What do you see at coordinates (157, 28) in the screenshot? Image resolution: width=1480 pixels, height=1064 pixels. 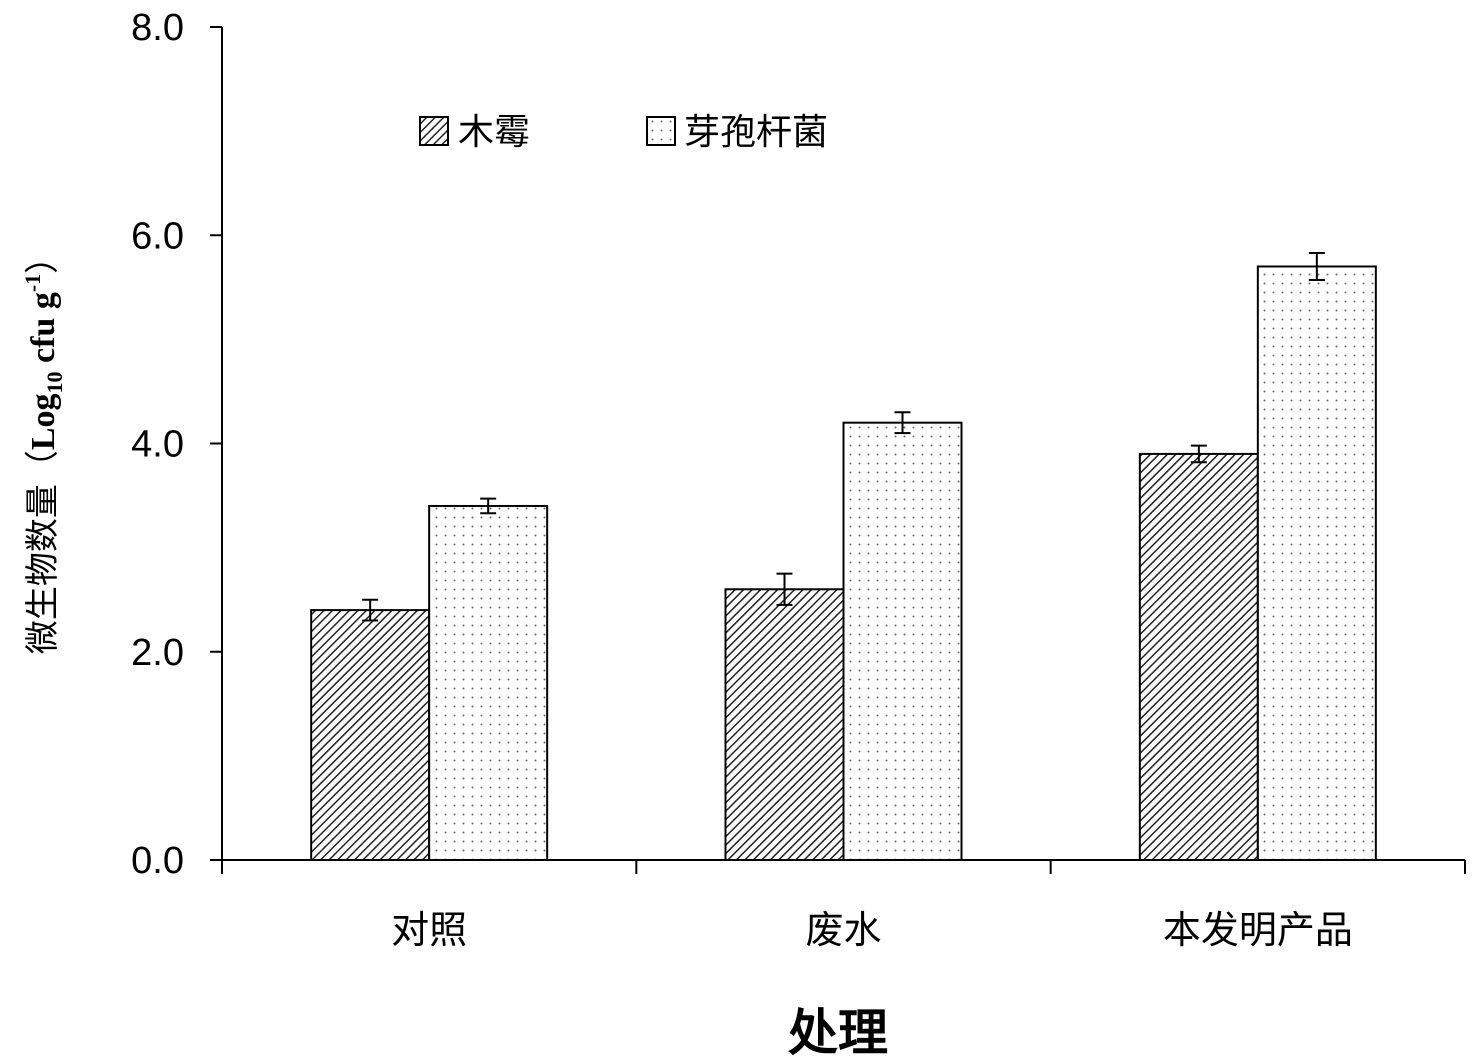 I see `y-tick-label: 8.0` at bounding box center [157, 28].